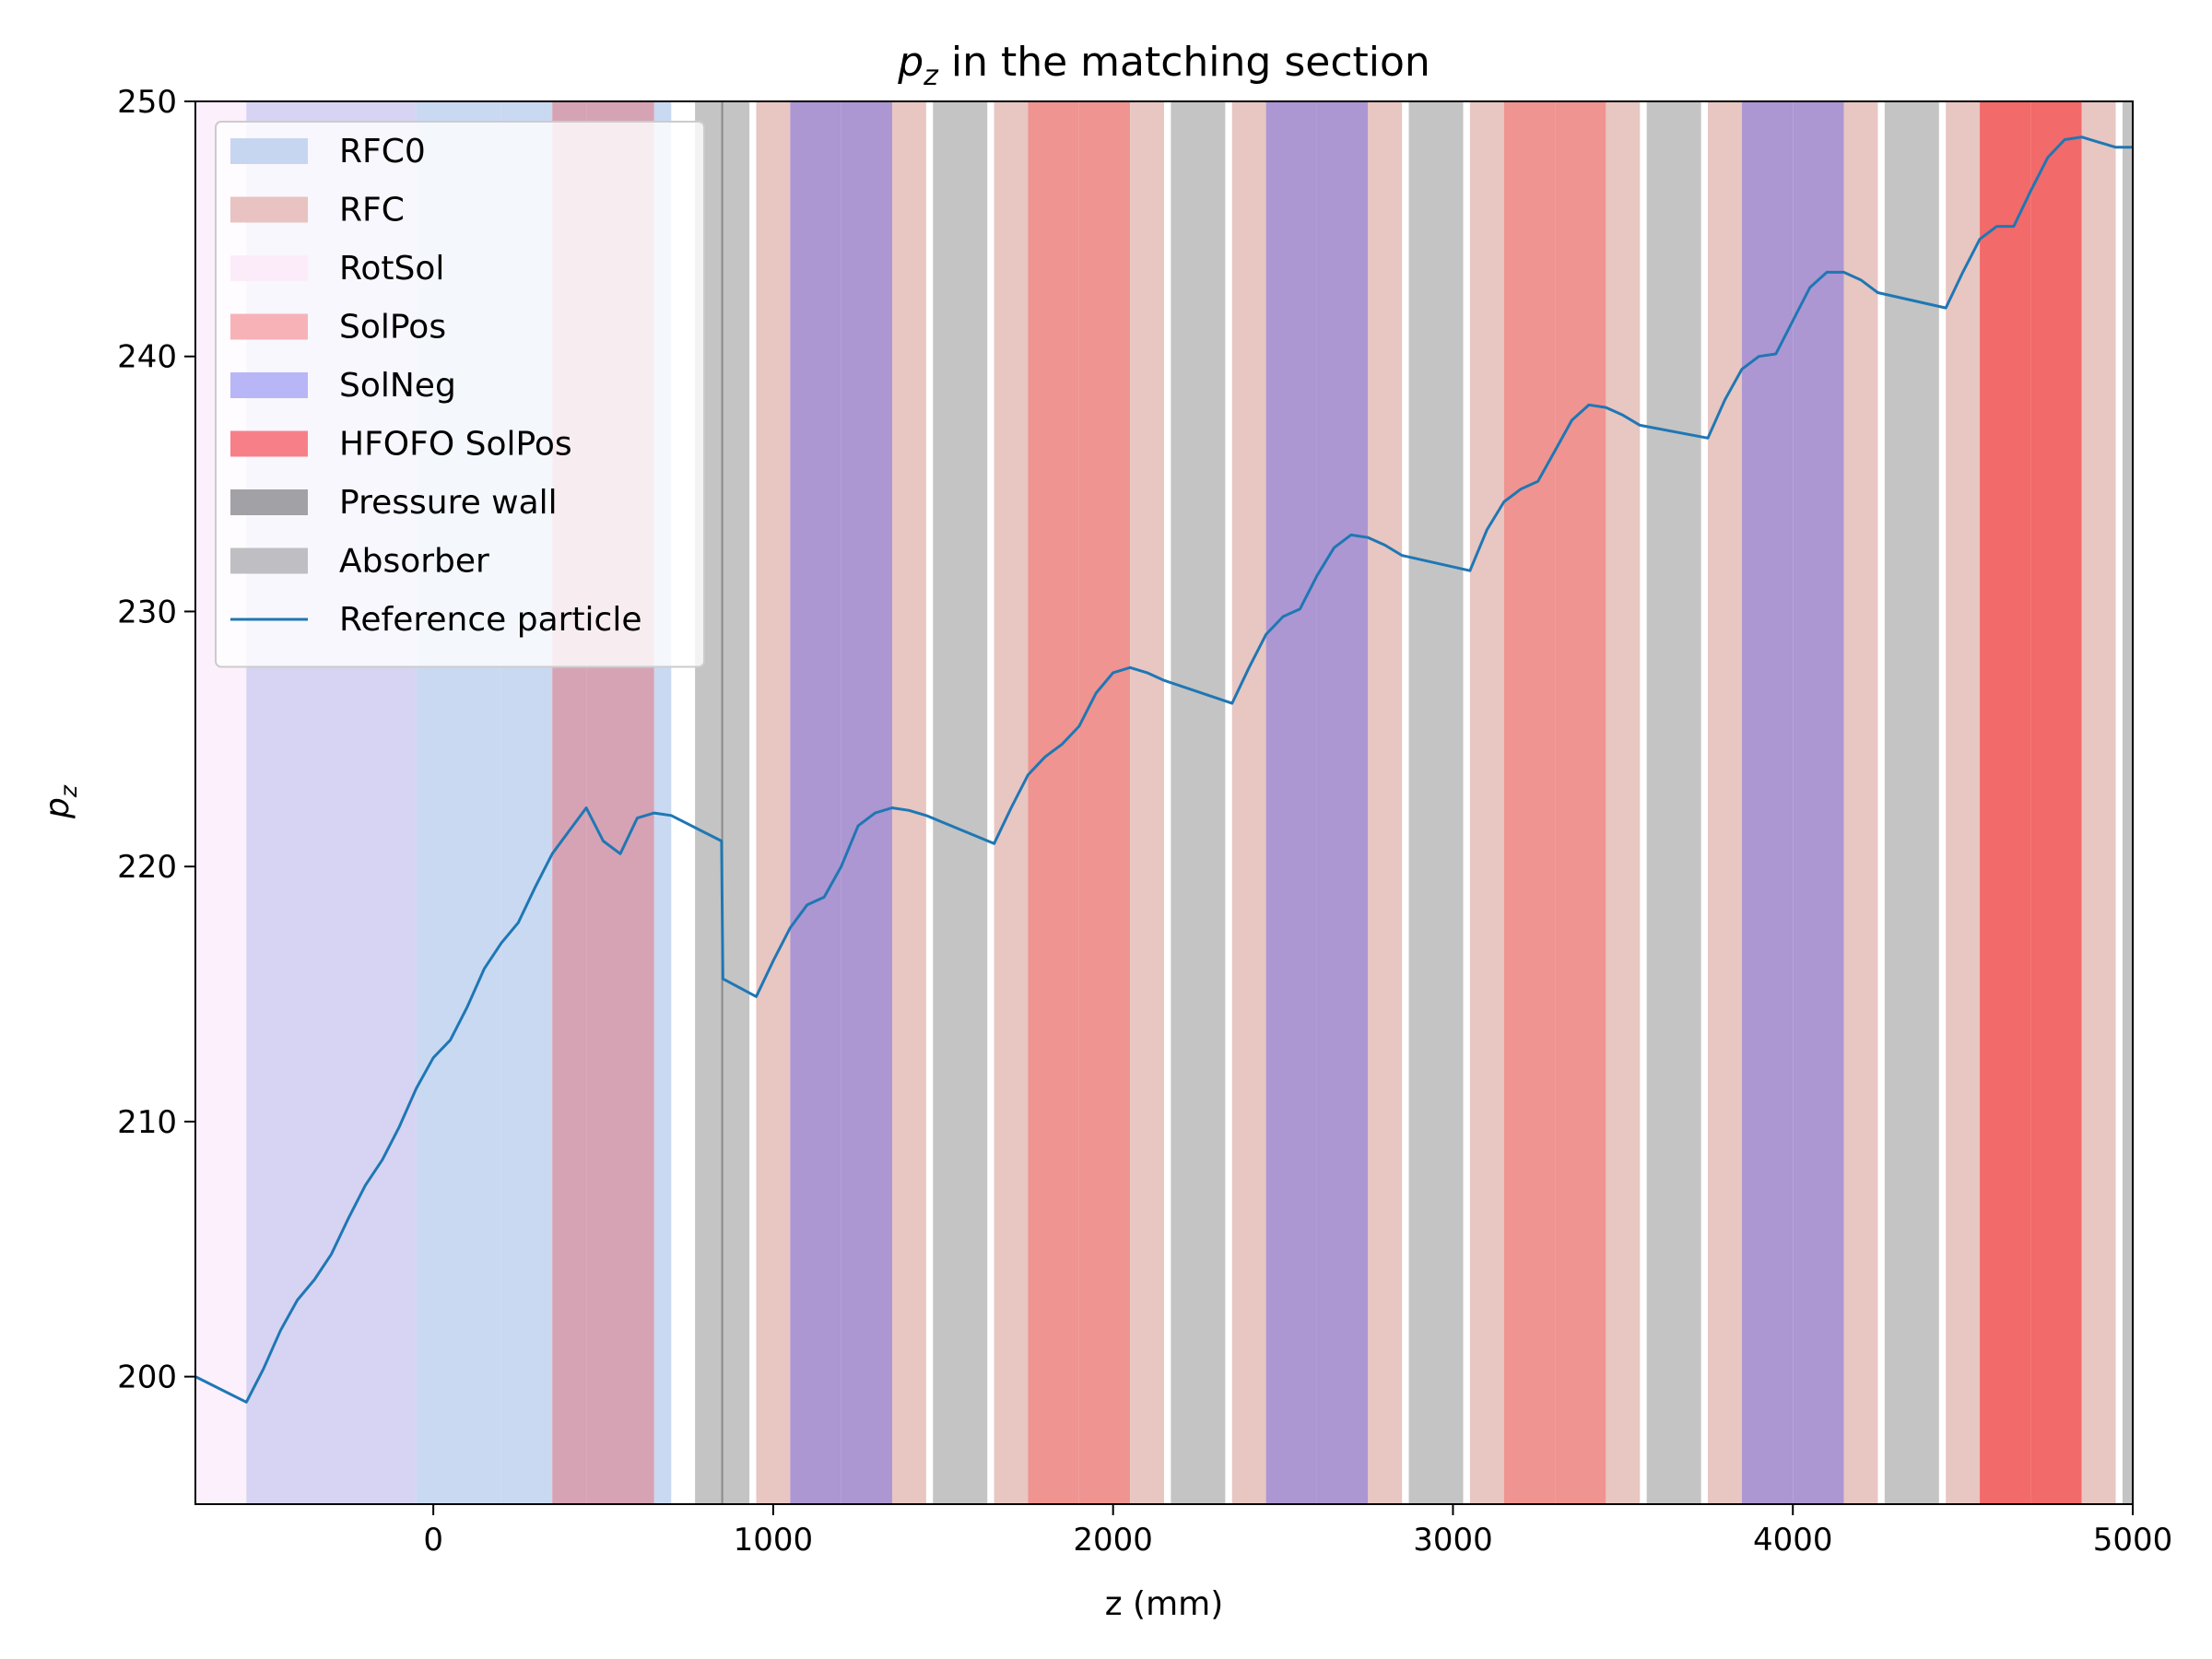 The height and width of the screenshot is (1659, 2212). What do you see at coordinates (147, 1377) in the screenshot?
I see `y-tick-label: 200` at bounding box center [147, 1377].